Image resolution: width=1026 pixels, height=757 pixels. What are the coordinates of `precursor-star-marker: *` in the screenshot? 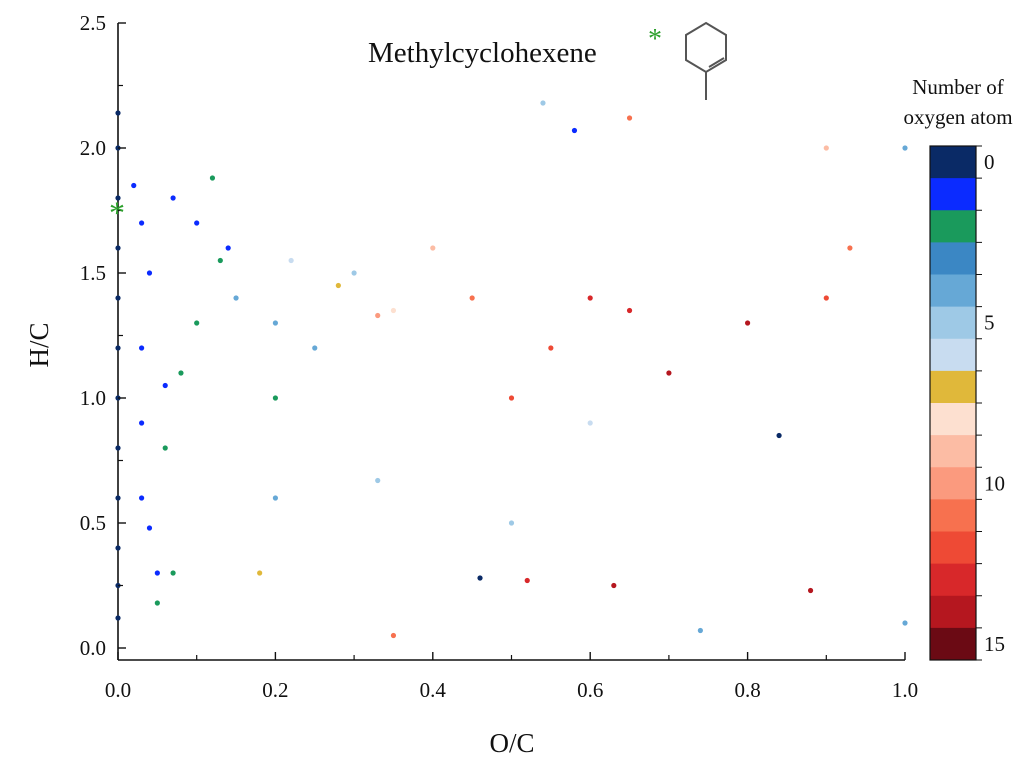 It's located at (117, 213).